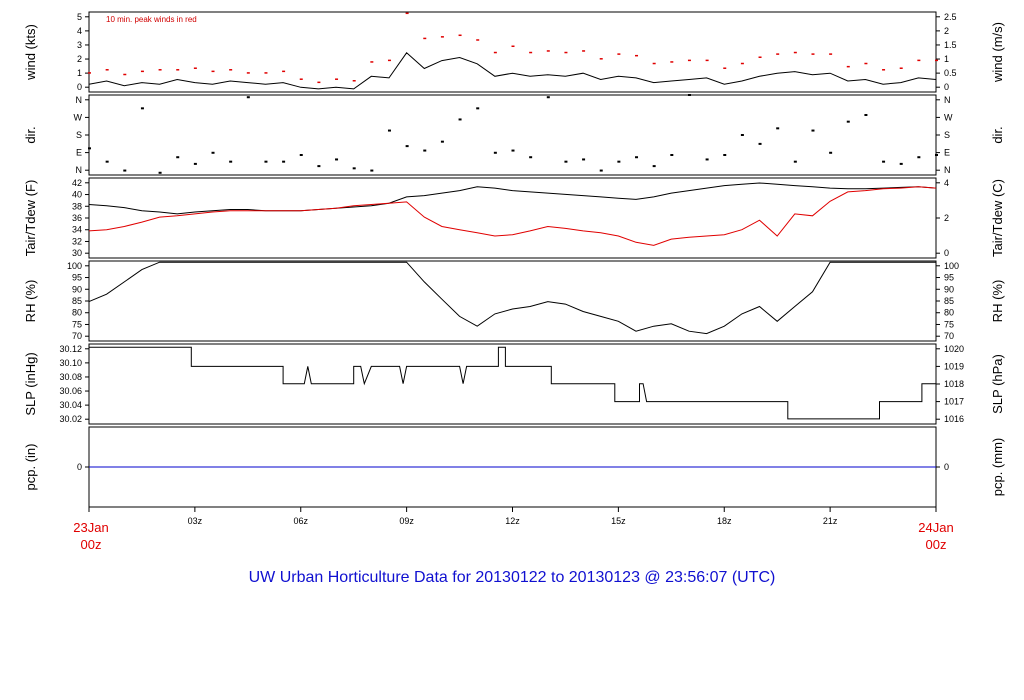 The image size is (1024, 700). What do you see at coordinates (947, 170) in the screenshot?
I see `tick-label-right-dir: N` at bounding box center [947, 170].